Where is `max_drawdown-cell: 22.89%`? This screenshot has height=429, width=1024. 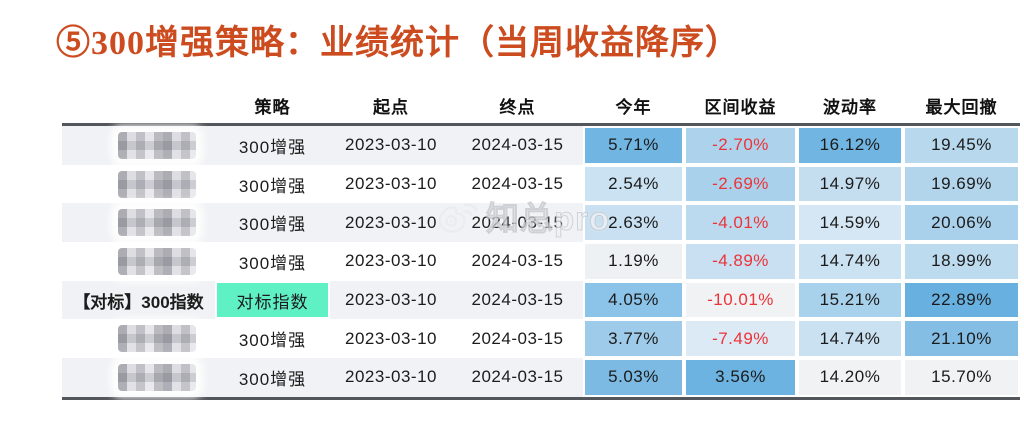
max_drawdown-cell: 22.89% is located at coordinates (961, 300).